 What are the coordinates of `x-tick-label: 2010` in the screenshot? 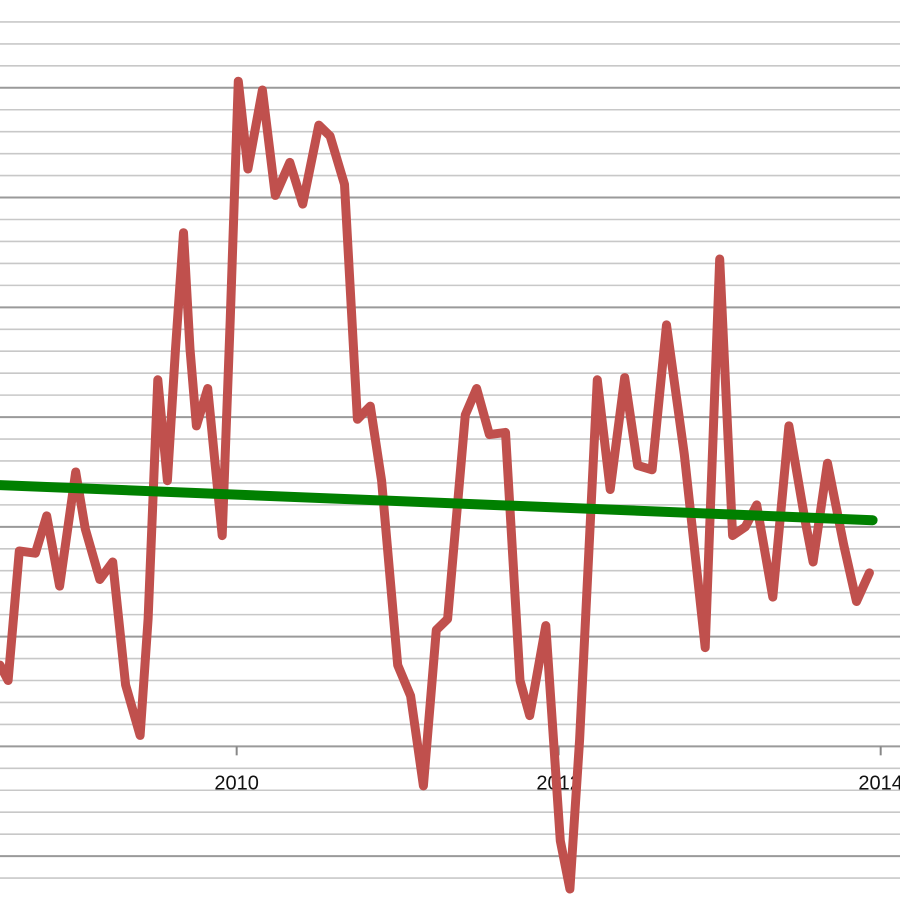 It's located at (236, 784).